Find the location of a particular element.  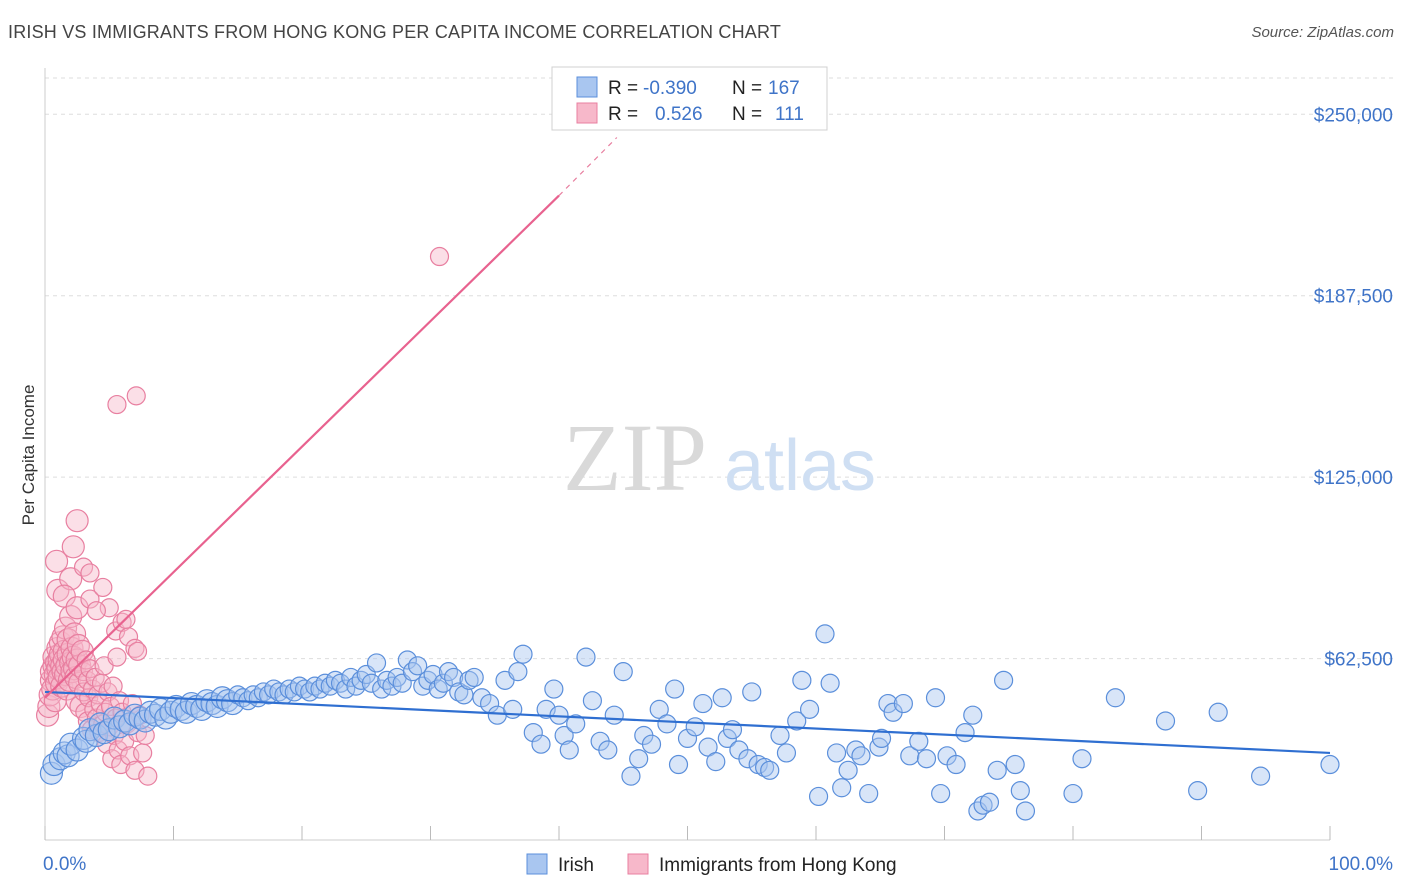

legend-n-value-irish: 167 is located at coordinates (784, 88).